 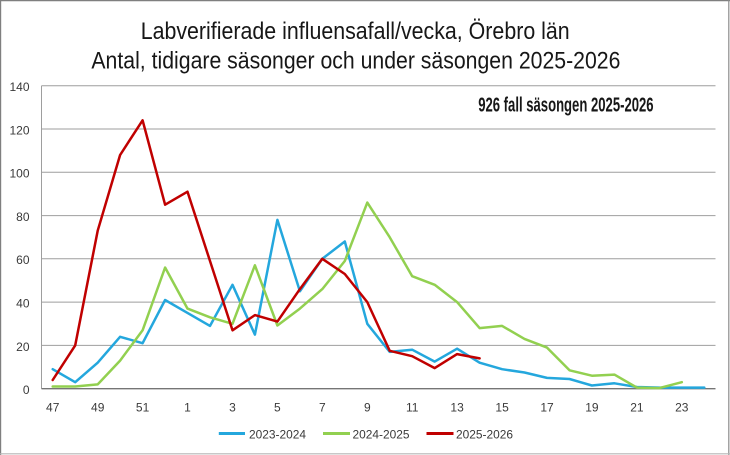 What do you see at coordinates (637, 408) in the screenshot?
I see `svg-text: 21` at bounding box center [637, 408].